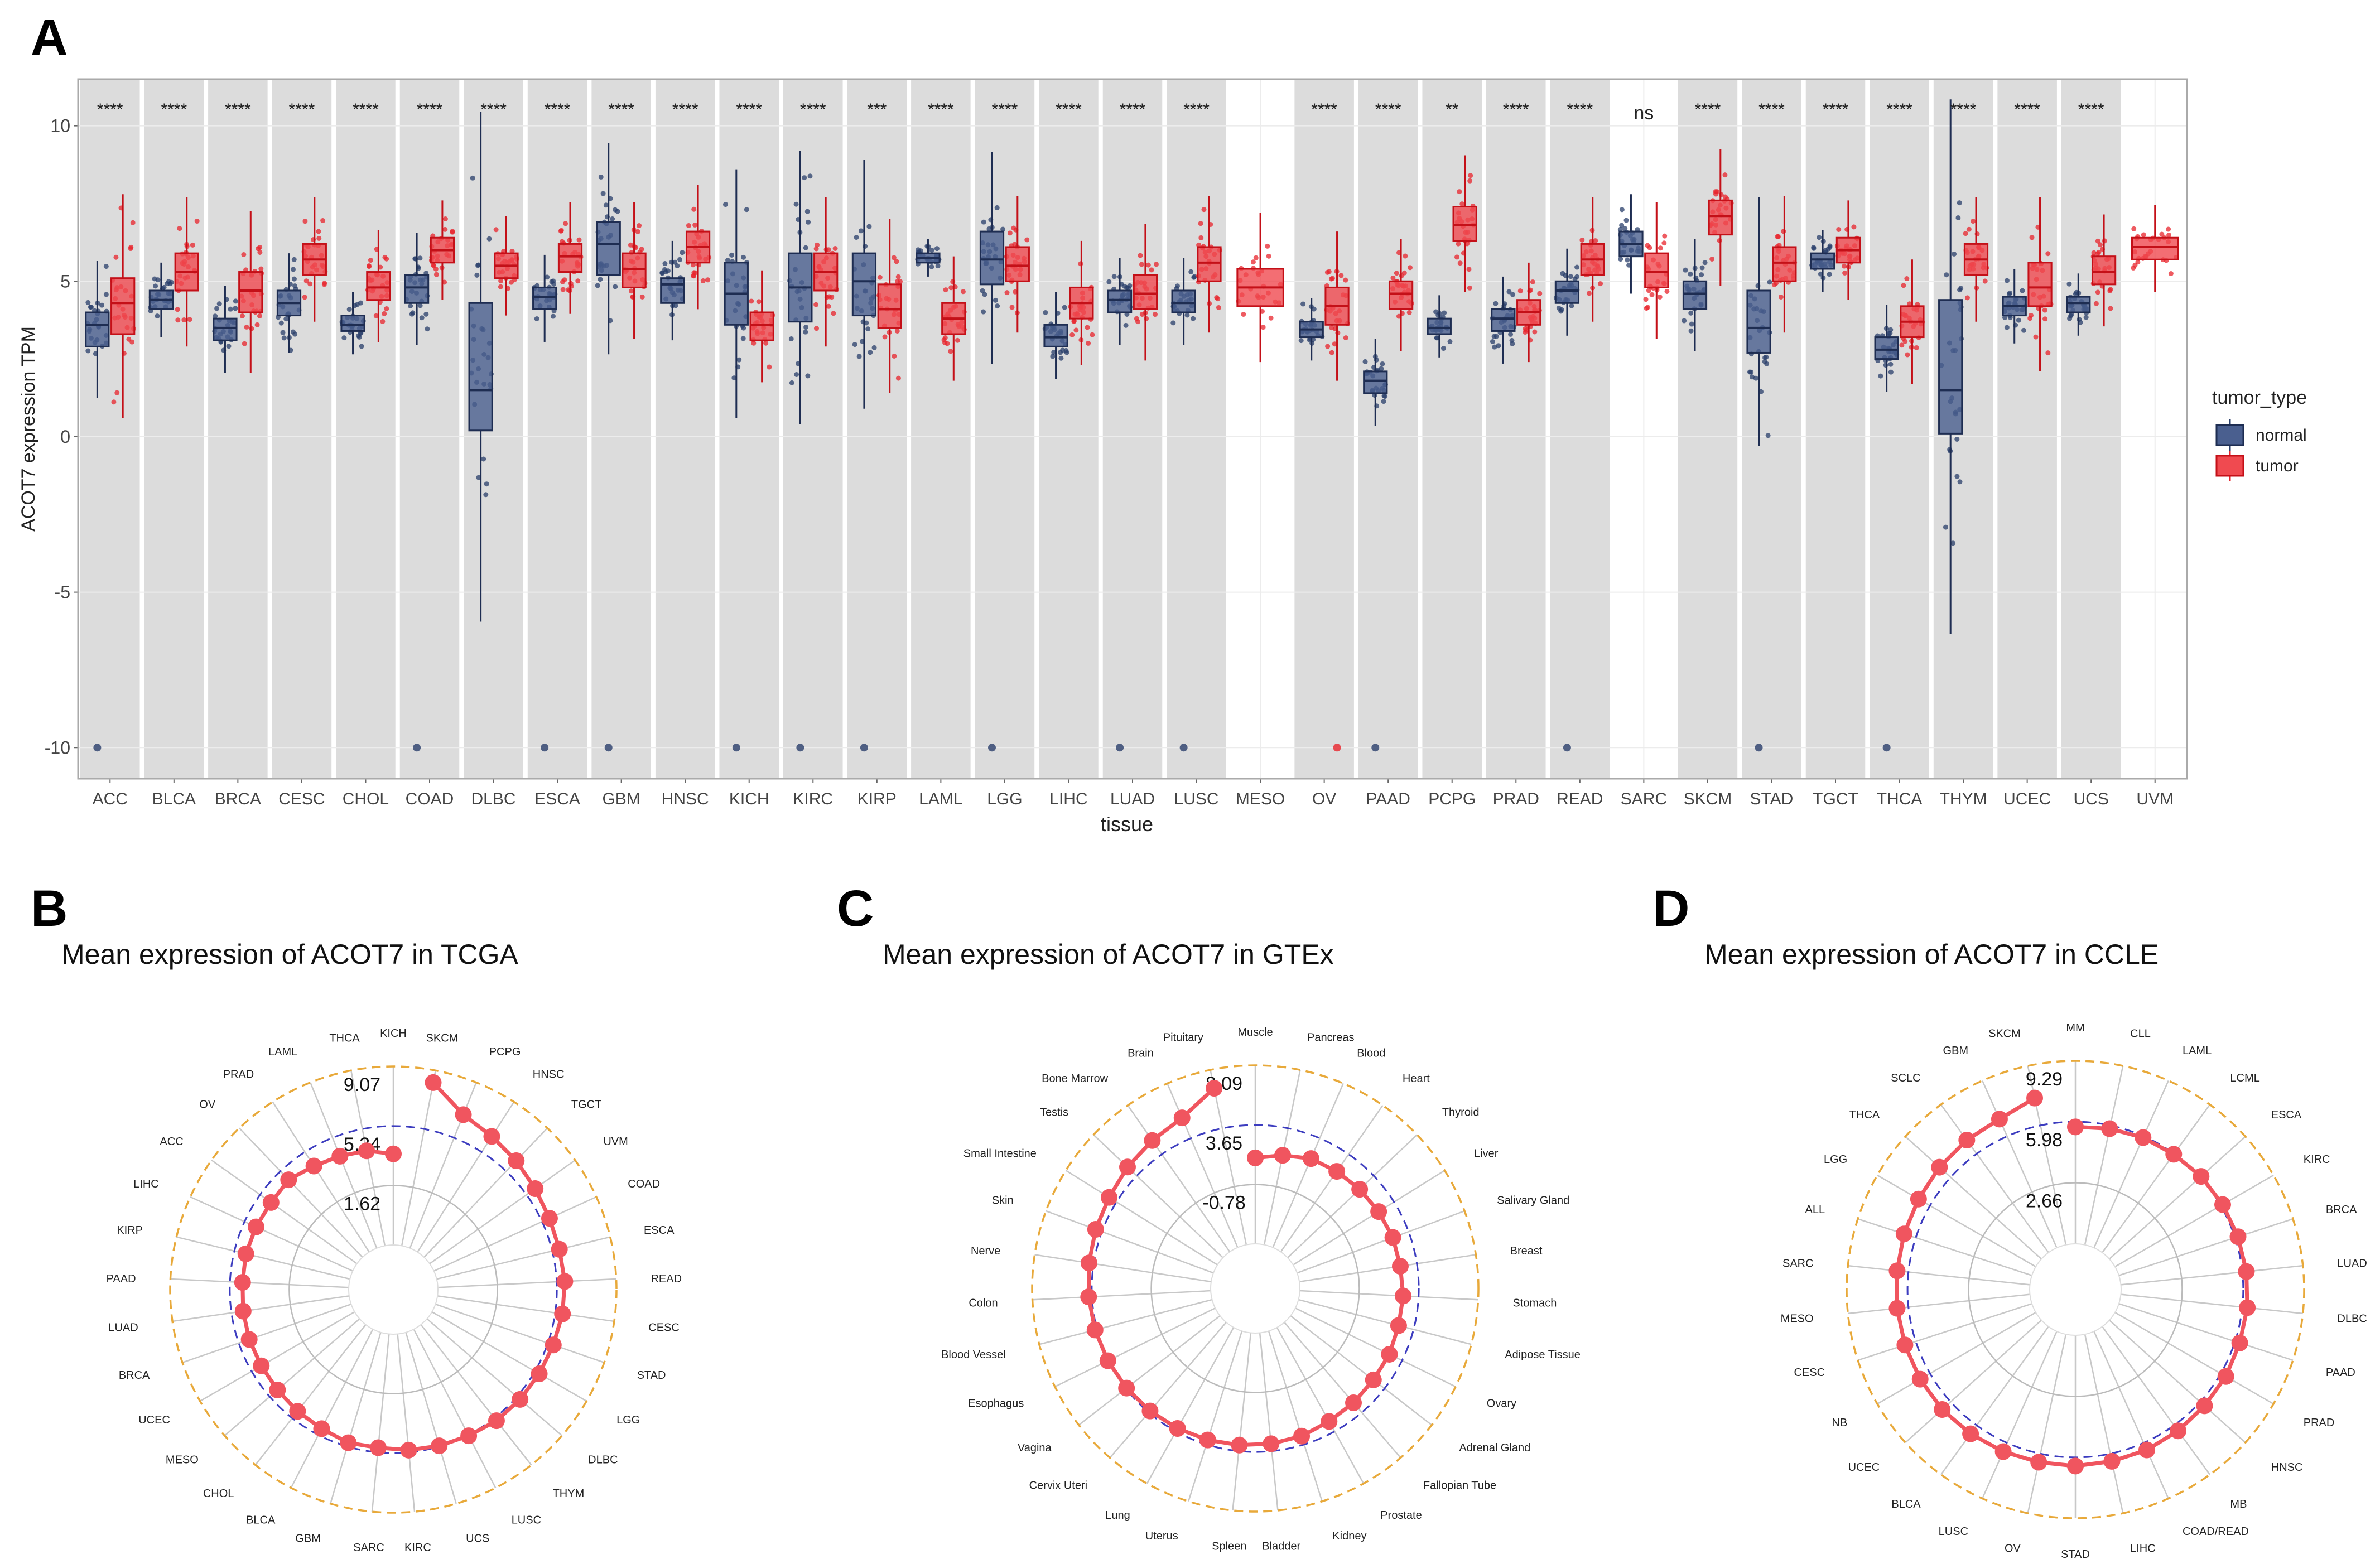 This screenshot has width=2380, height=1564. What do you see at coordinates (2206, 1332) in the screenshot?
I see `spoke-PAAD` at bounding box center [2206, 1332].